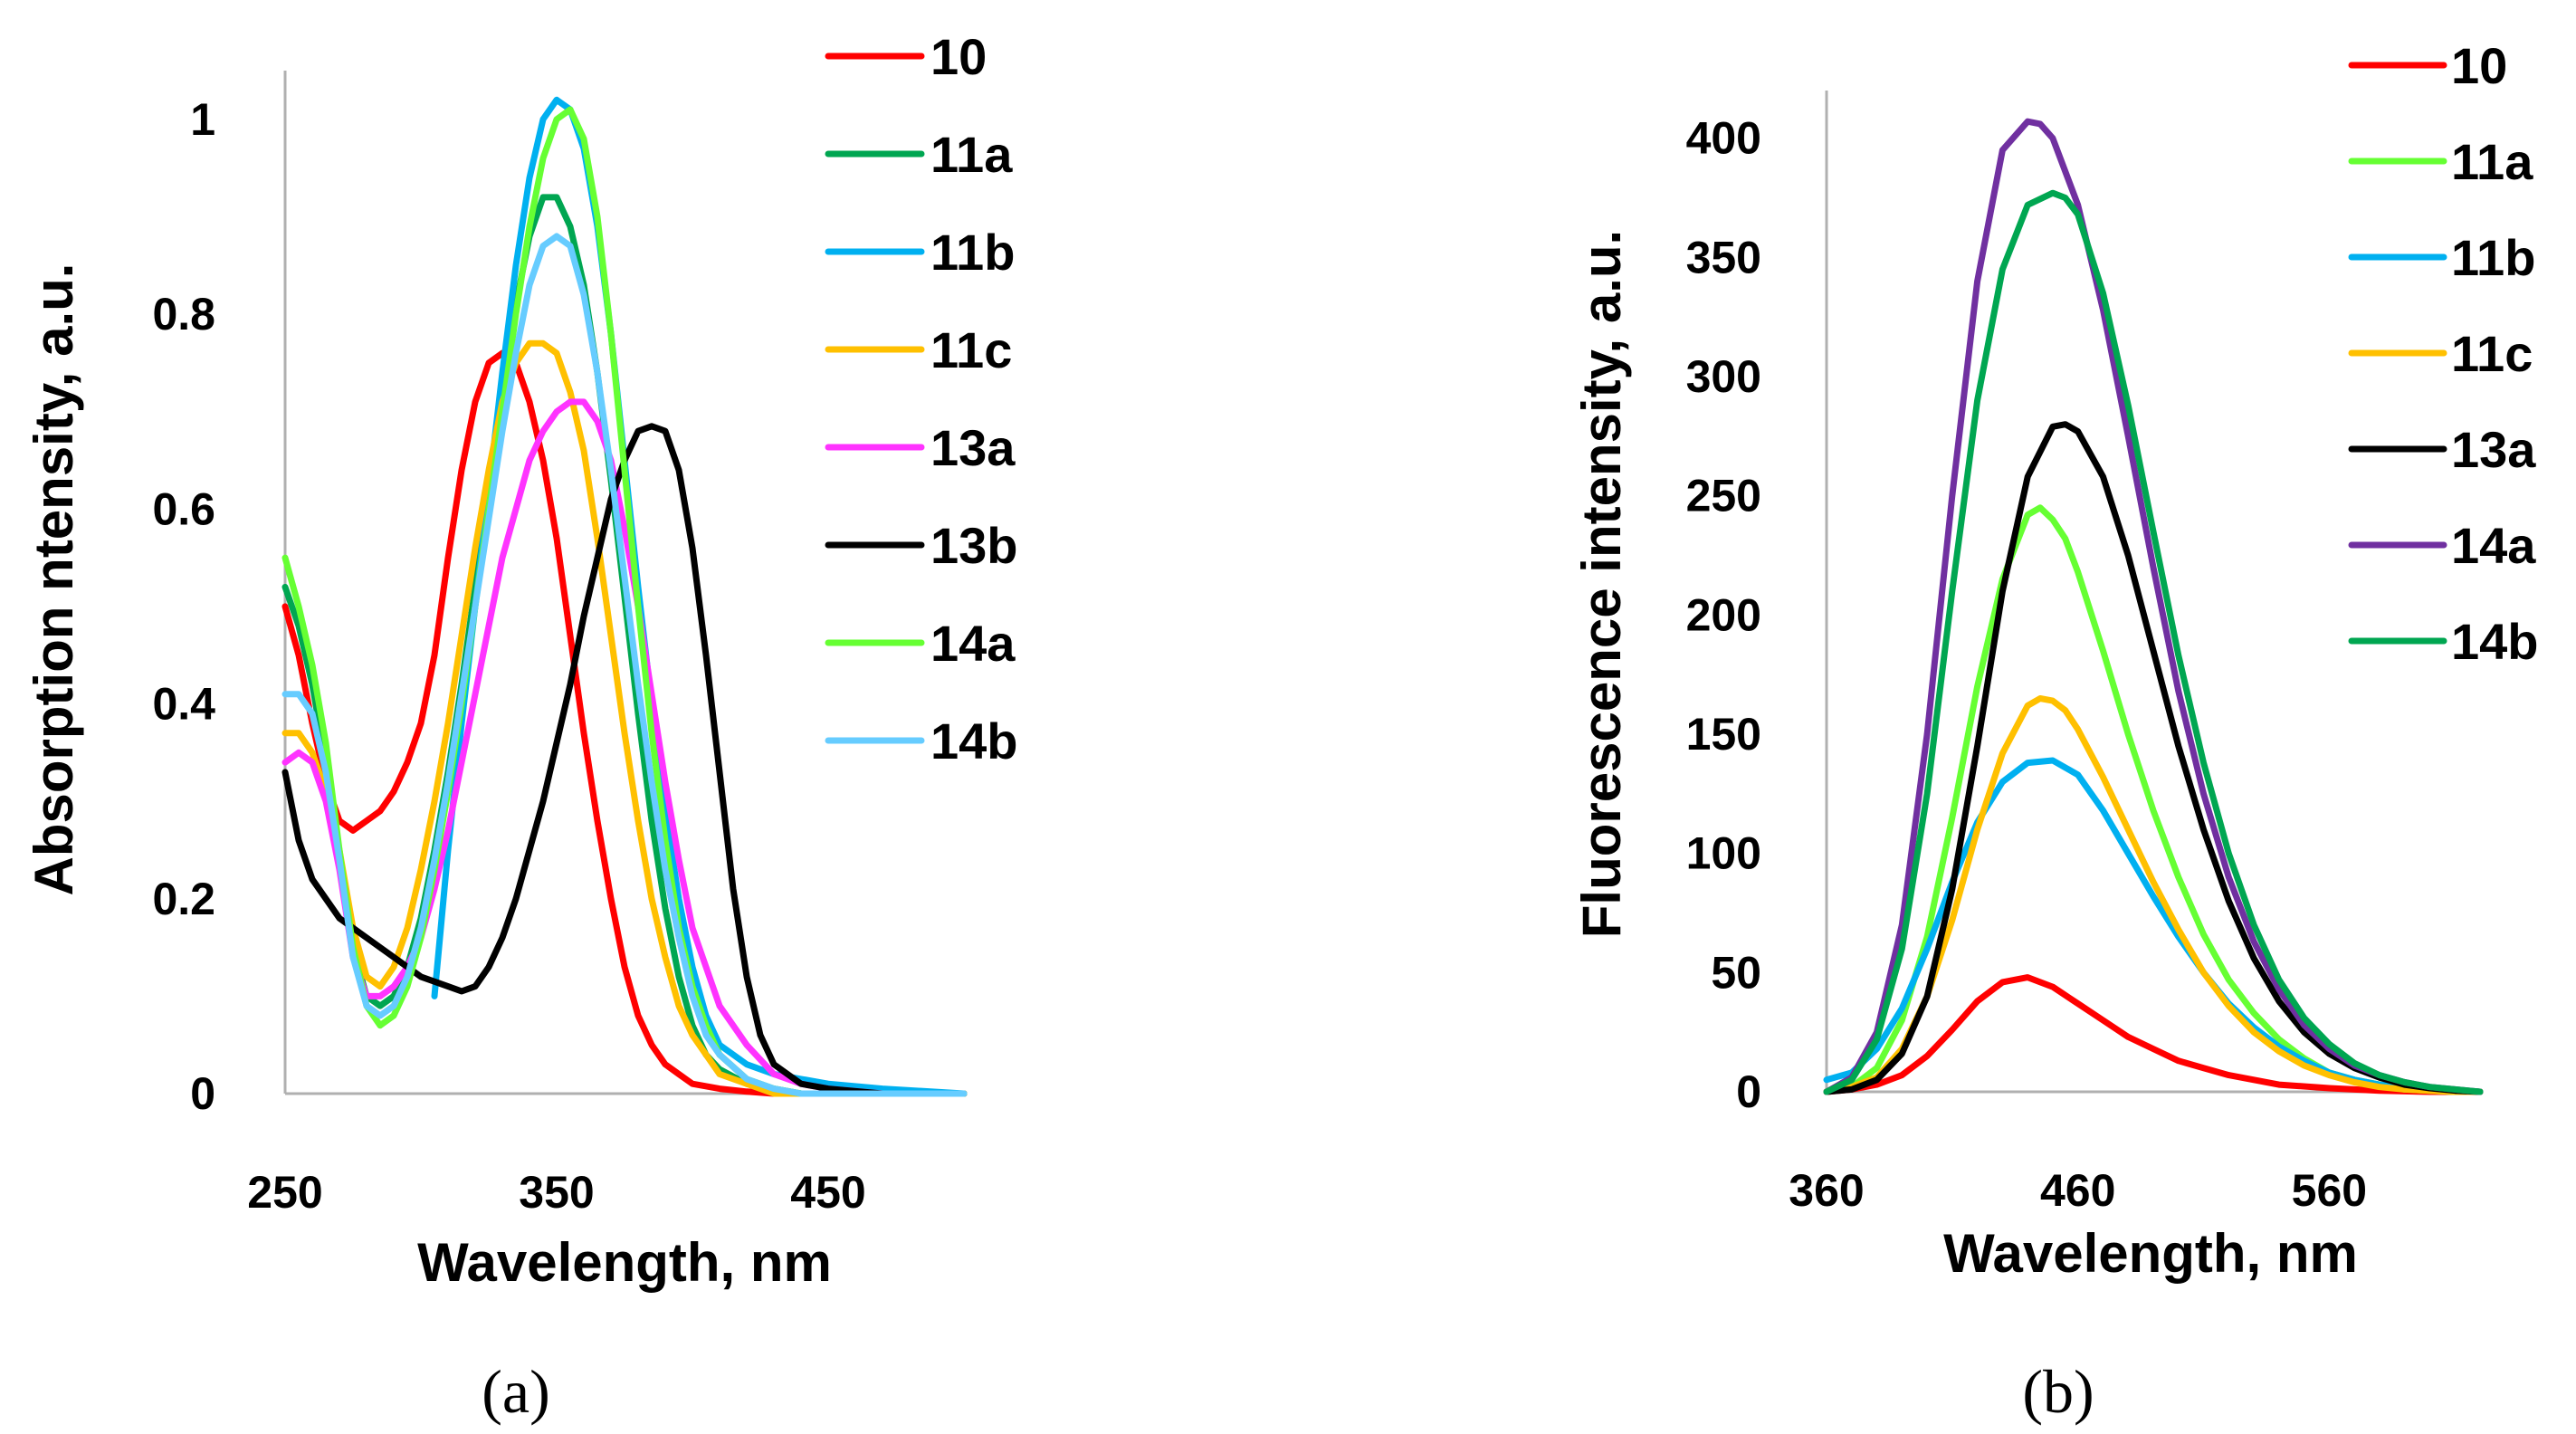 The height and width of the screenshot is (1434, 2576). Describe the element at coordinates (202, 1093) in the screenshot. I see `absorption-y-tick-label: 0` at that location.